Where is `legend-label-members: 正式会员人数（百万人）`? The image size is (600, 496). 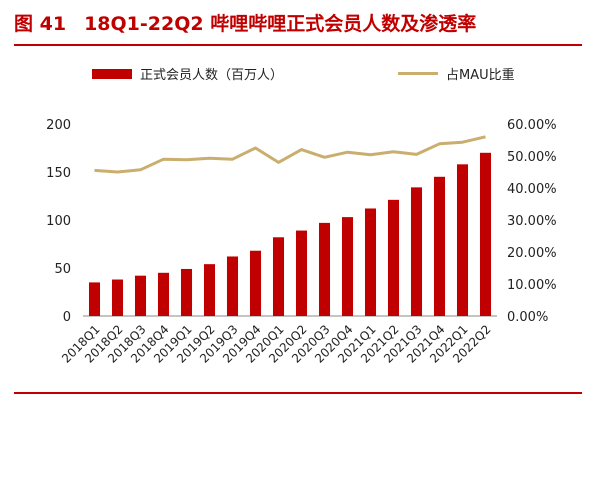
legend-label-members: 正式会员人数（百万人） is located at coordinates (212, 75).